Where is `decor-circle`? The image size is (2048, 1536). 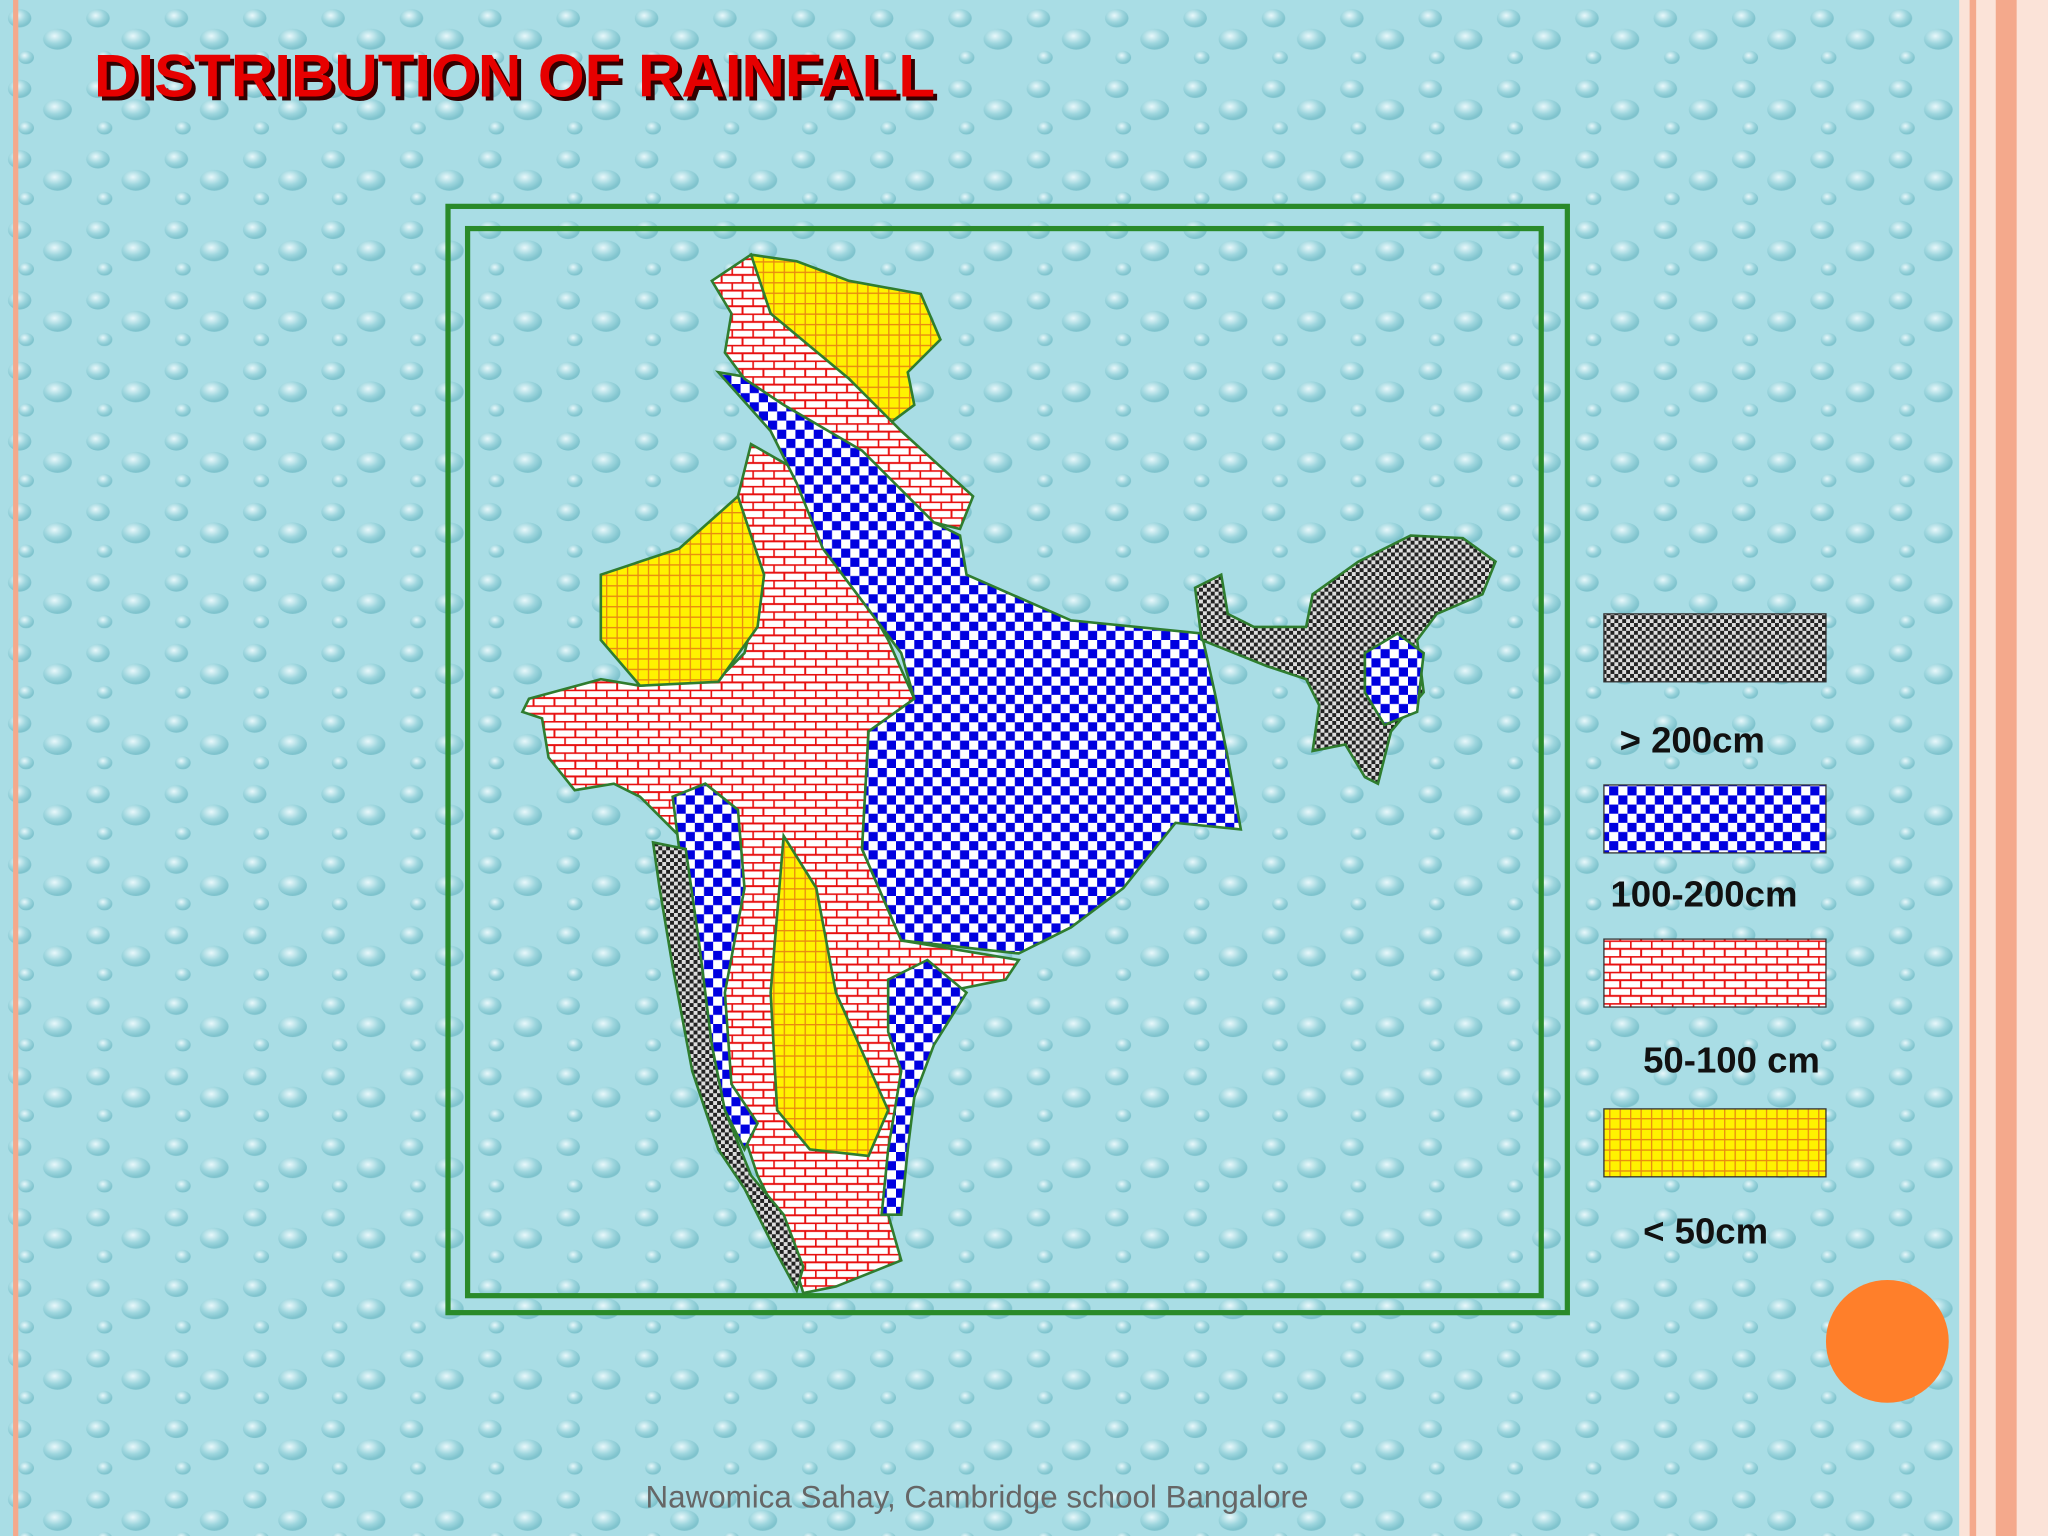
decor-circle is located at coordinates (1887, 1341).